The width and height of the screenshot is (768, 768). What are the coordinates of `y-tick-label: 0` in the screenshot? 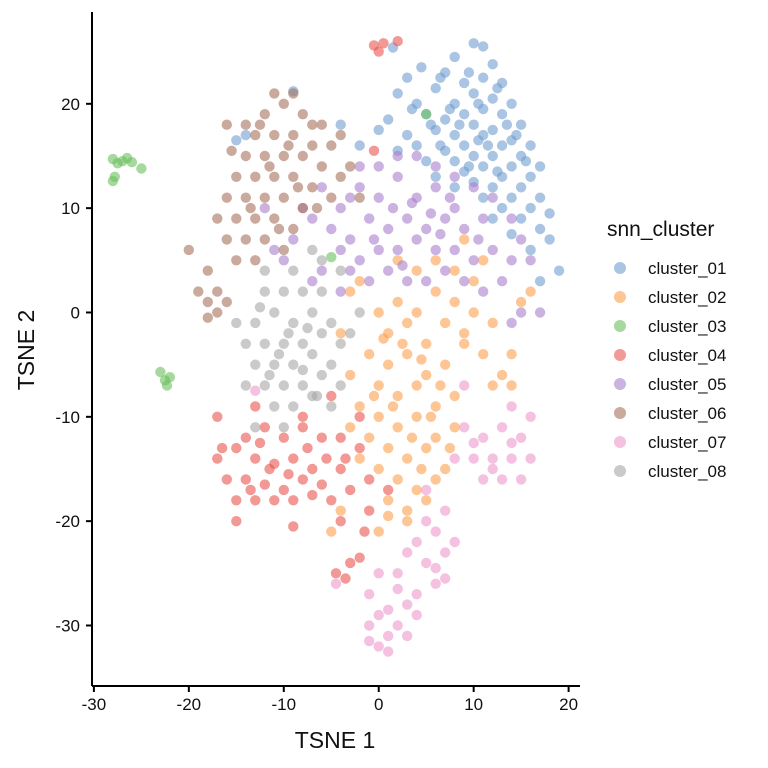 It's located at (75, 312).